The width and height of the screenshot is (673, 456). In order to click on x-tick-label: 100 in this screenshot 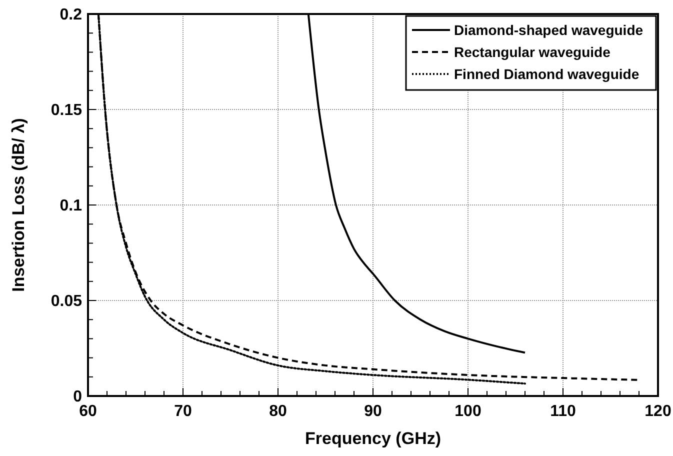, I will do `click(468, 411)`.